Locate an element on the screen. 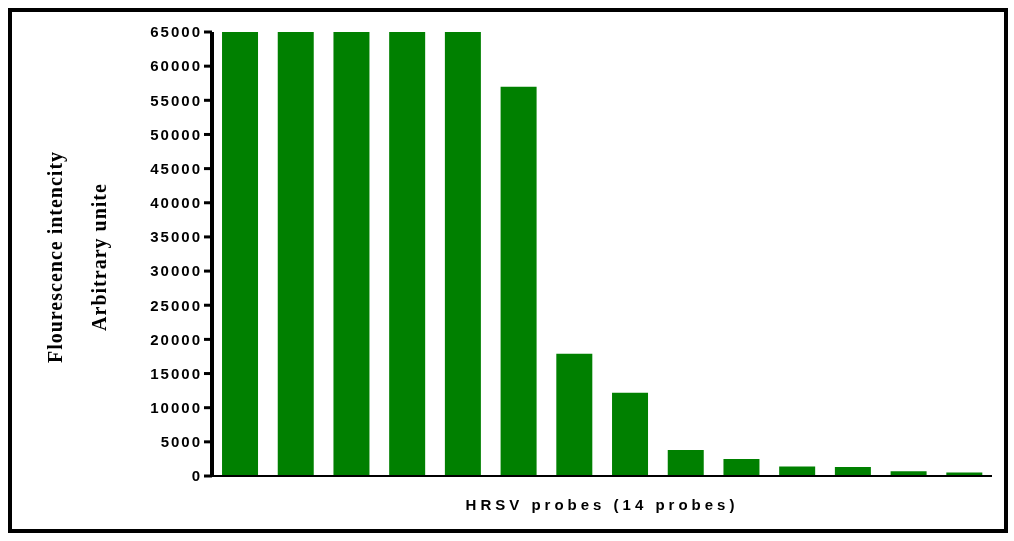 The height and width of the screenshot is (541, 1014). y-tick-label: 65000 is located at coordinates (176, 32).